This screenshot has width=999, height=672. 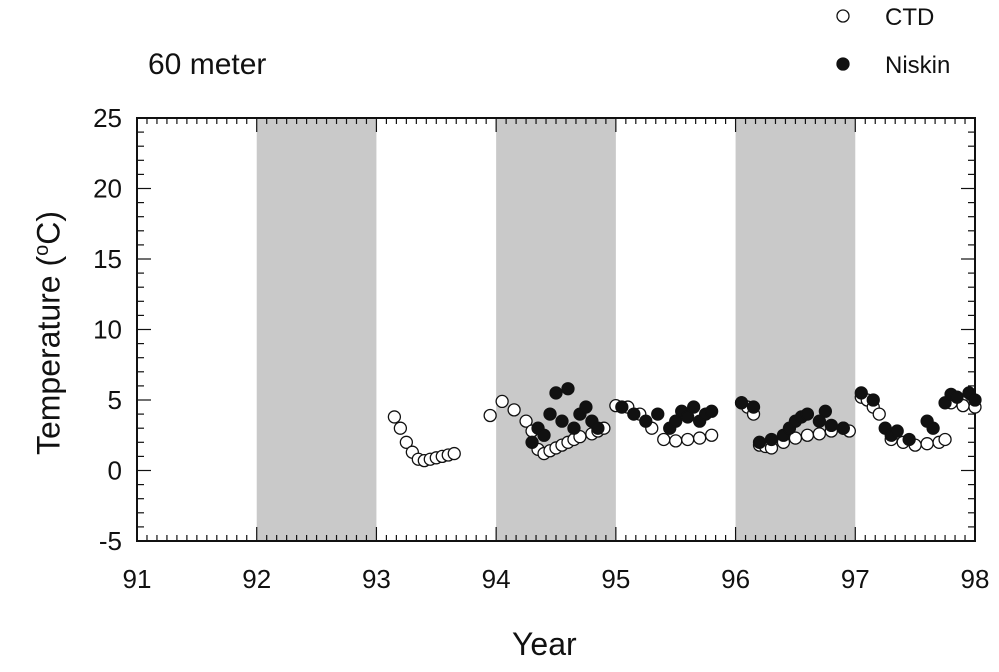 What do you see at coordinates (615, 579) in the screenshot?
I see `x-tick-label: 95` at bounding box center [615, 579].